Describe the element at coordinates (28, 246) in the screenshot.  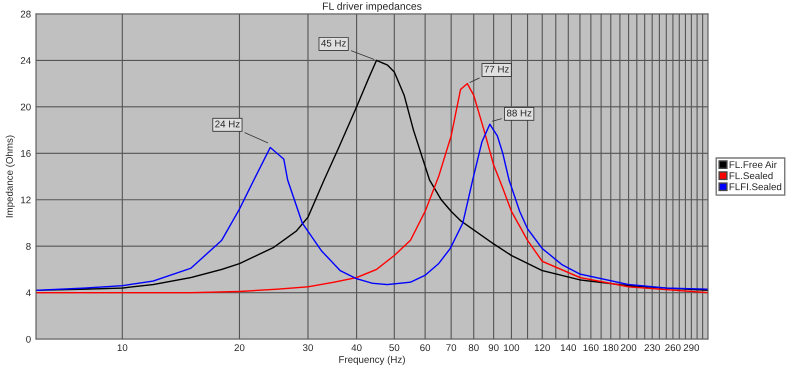
I see `y-tick-label: 8` at that location.